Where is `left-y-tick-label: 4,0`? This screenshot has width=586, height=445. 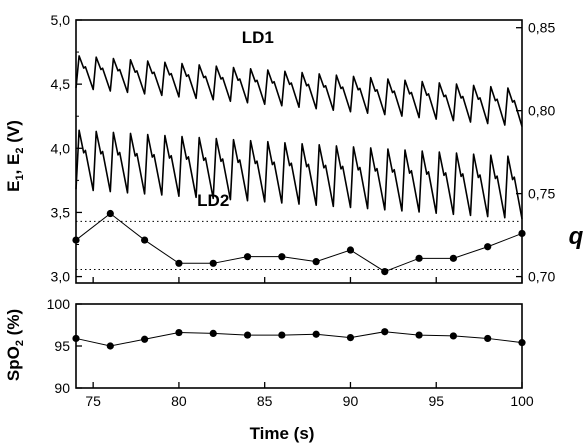 left-y-tick-label: 4,0 is located at coordinates (61, 148).